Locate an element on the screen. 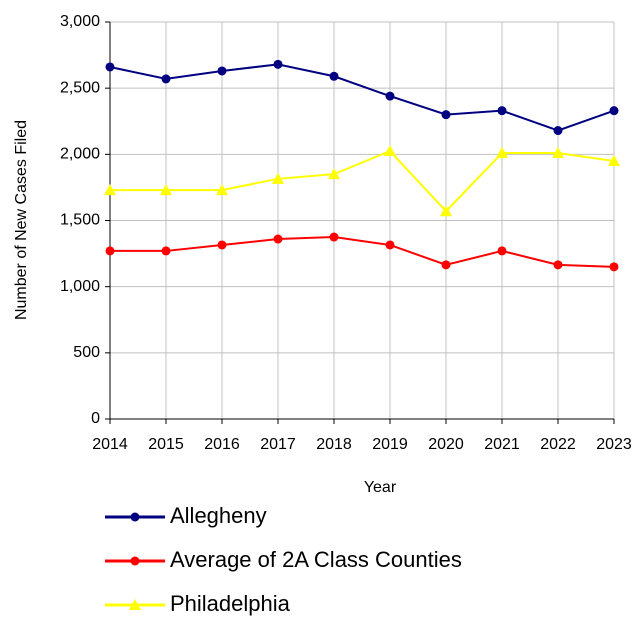 Image resolution: width=641 pixels, height=619 pixels. y-axis-title: Number of New Cases Filed is located at coordinates (21, 220).